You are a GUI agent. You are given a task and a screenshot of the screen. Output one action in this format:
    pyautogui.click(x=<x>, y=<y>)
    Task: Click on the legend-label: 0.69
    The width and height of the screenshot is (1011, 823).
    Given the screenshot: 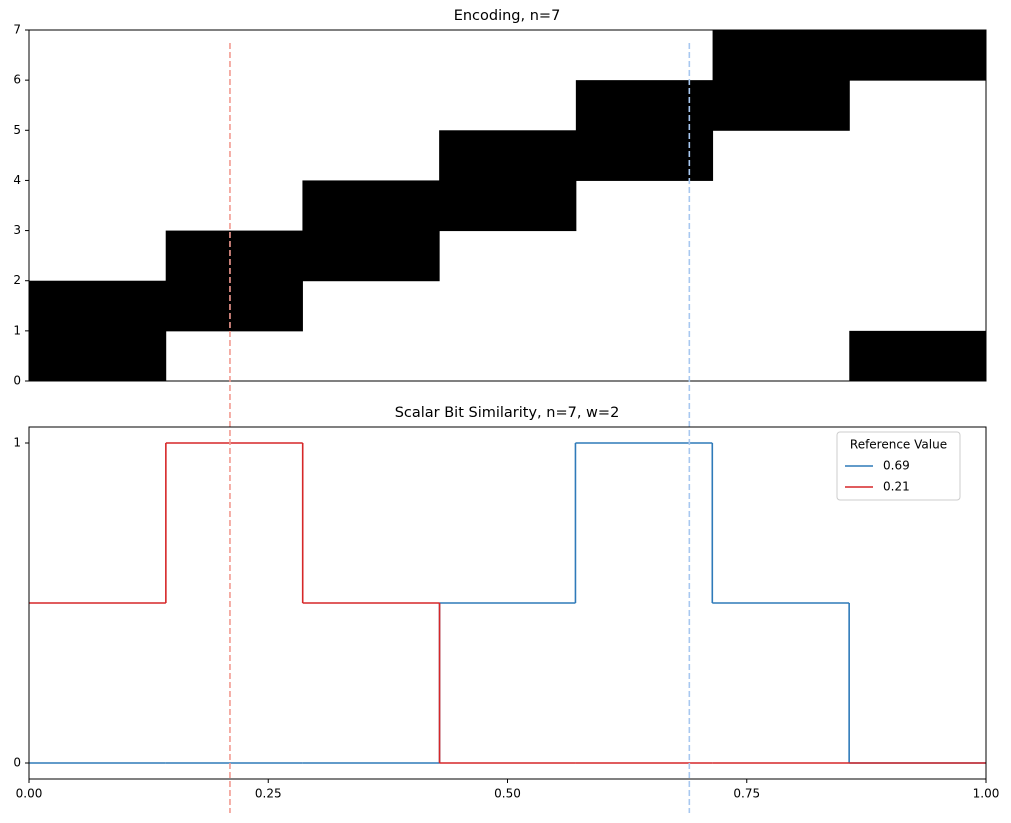 What is the action you would take?
    pyautogui.click(x=896, y=466)
    